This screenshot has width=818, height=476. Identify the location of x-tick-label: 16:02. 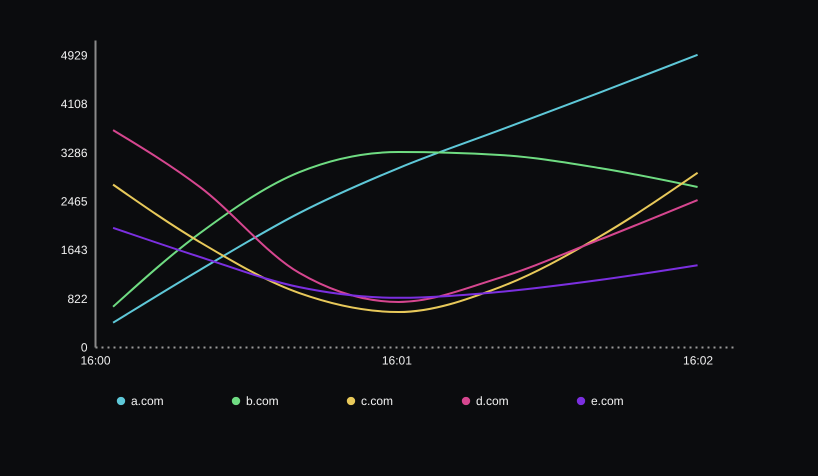
(698, 361).